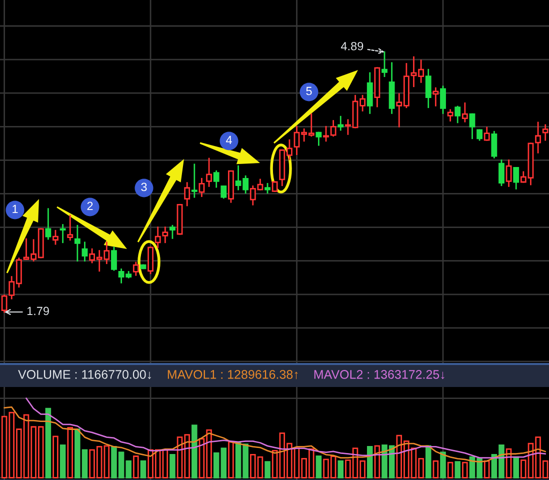 The image size is (549, 480). What do you see at coordinates (15, 209) in the screenshot?
I see `annotation: 1` at bounding box center [15, 209].